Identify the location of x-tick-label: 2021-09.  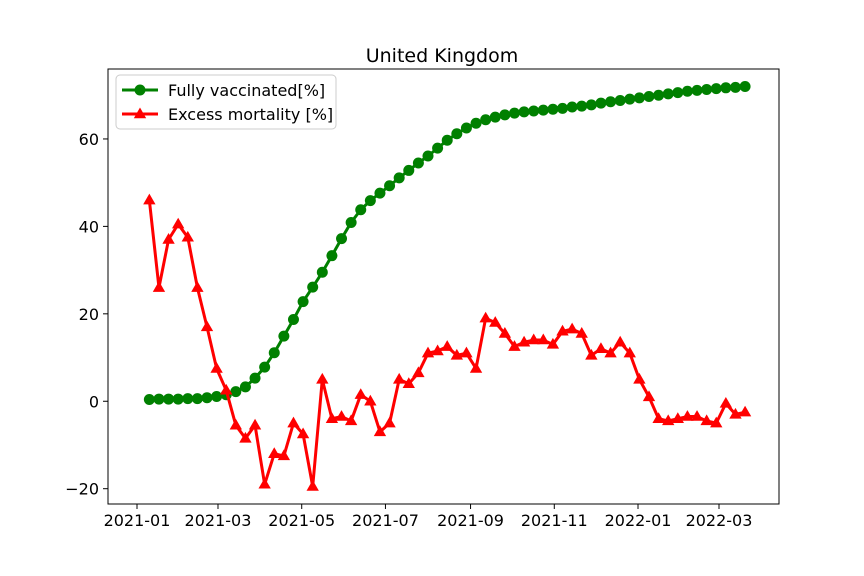
(470, 520).